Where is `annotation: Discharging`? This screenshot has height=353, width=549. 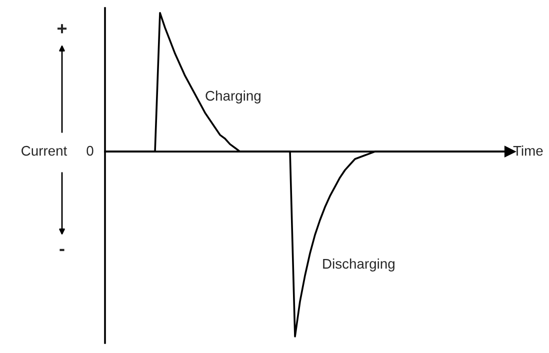 annotation: Discharging is located at coordinates (358, 265).